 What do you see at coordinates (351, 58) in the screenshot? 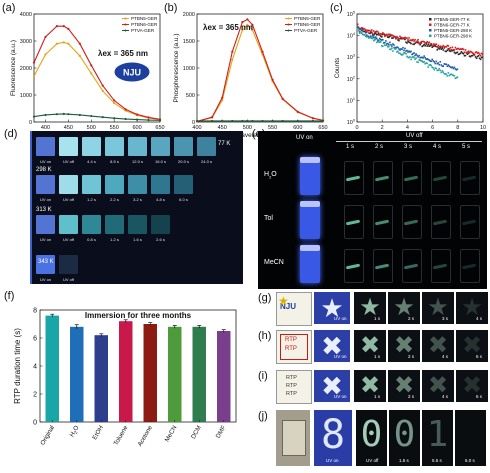
I see `y-tick-label: 10³` at bounding box center [351, 58].